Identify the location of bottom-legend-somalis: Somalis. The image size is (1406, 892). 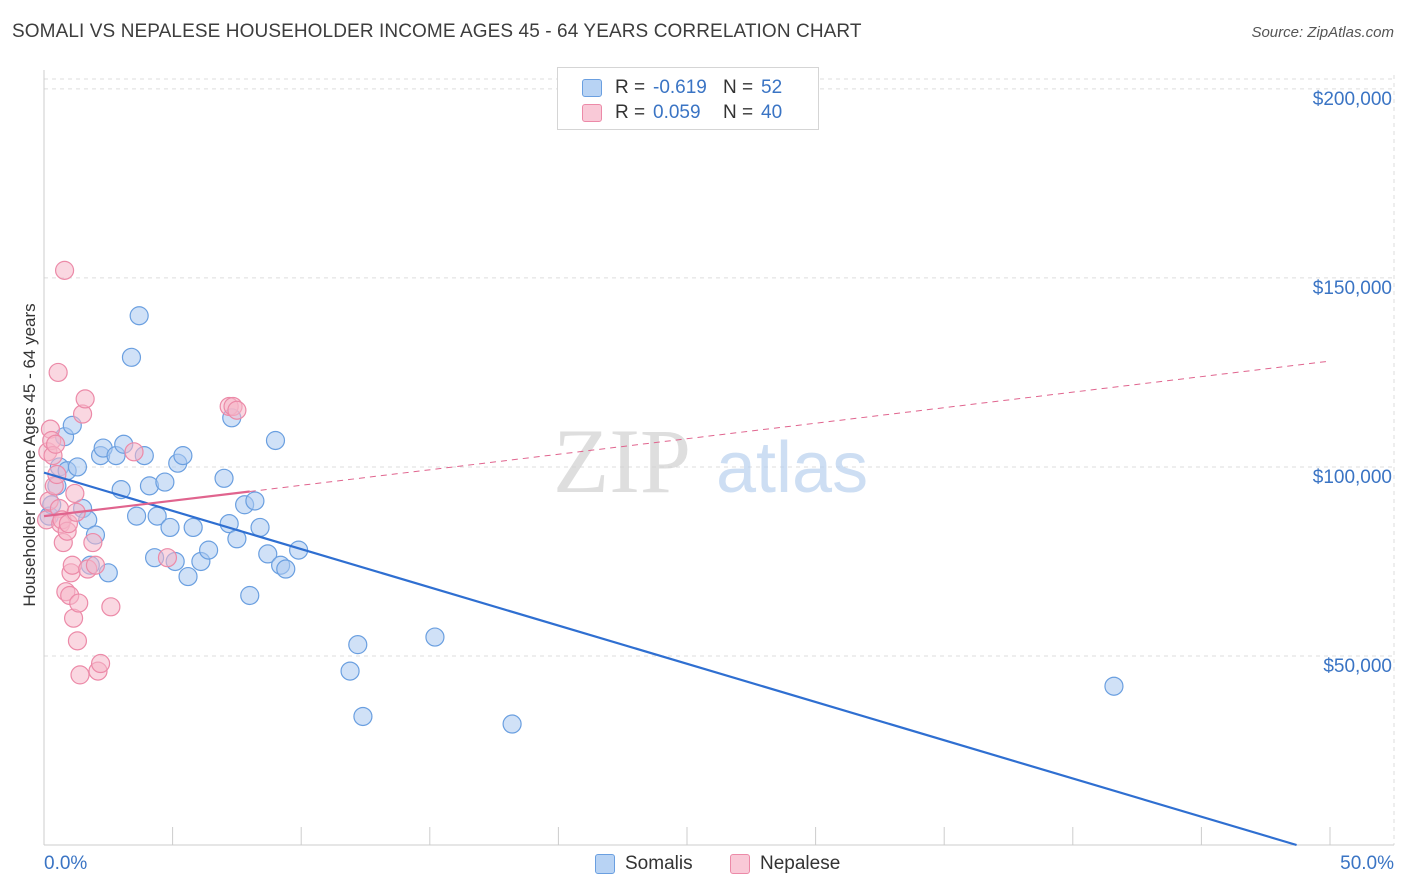
(644, 864).